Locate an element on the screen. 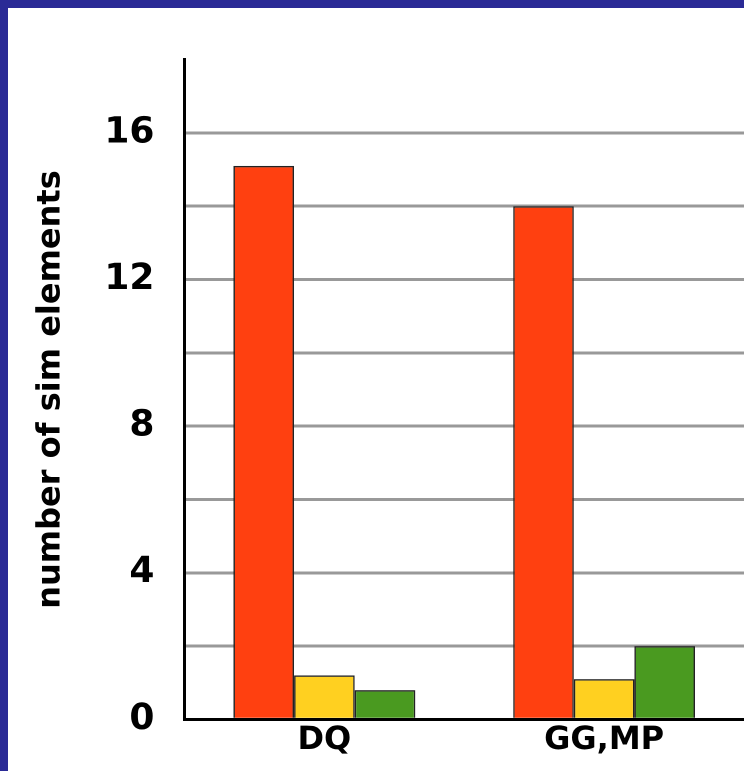  x-tick-label: DQ is located at coordinates (324, 737).